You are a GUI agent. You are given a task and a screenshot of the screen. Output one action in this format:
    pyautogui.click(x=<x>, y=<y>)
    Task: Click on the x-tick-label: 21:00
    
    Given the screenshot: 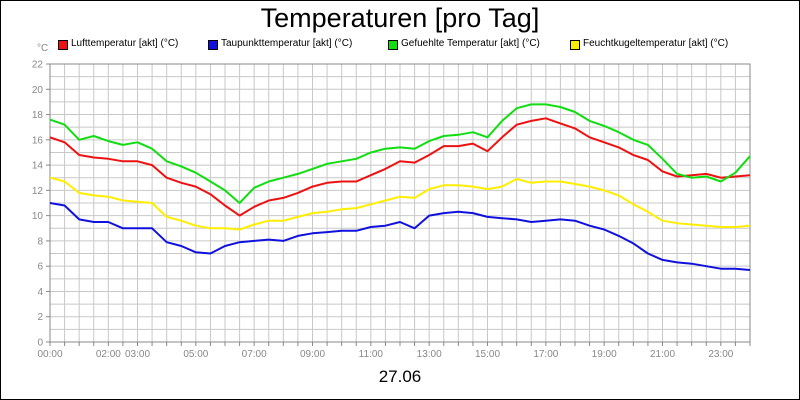 What is the action you would take?
    pyautogui.click(x=662, y=354)
    